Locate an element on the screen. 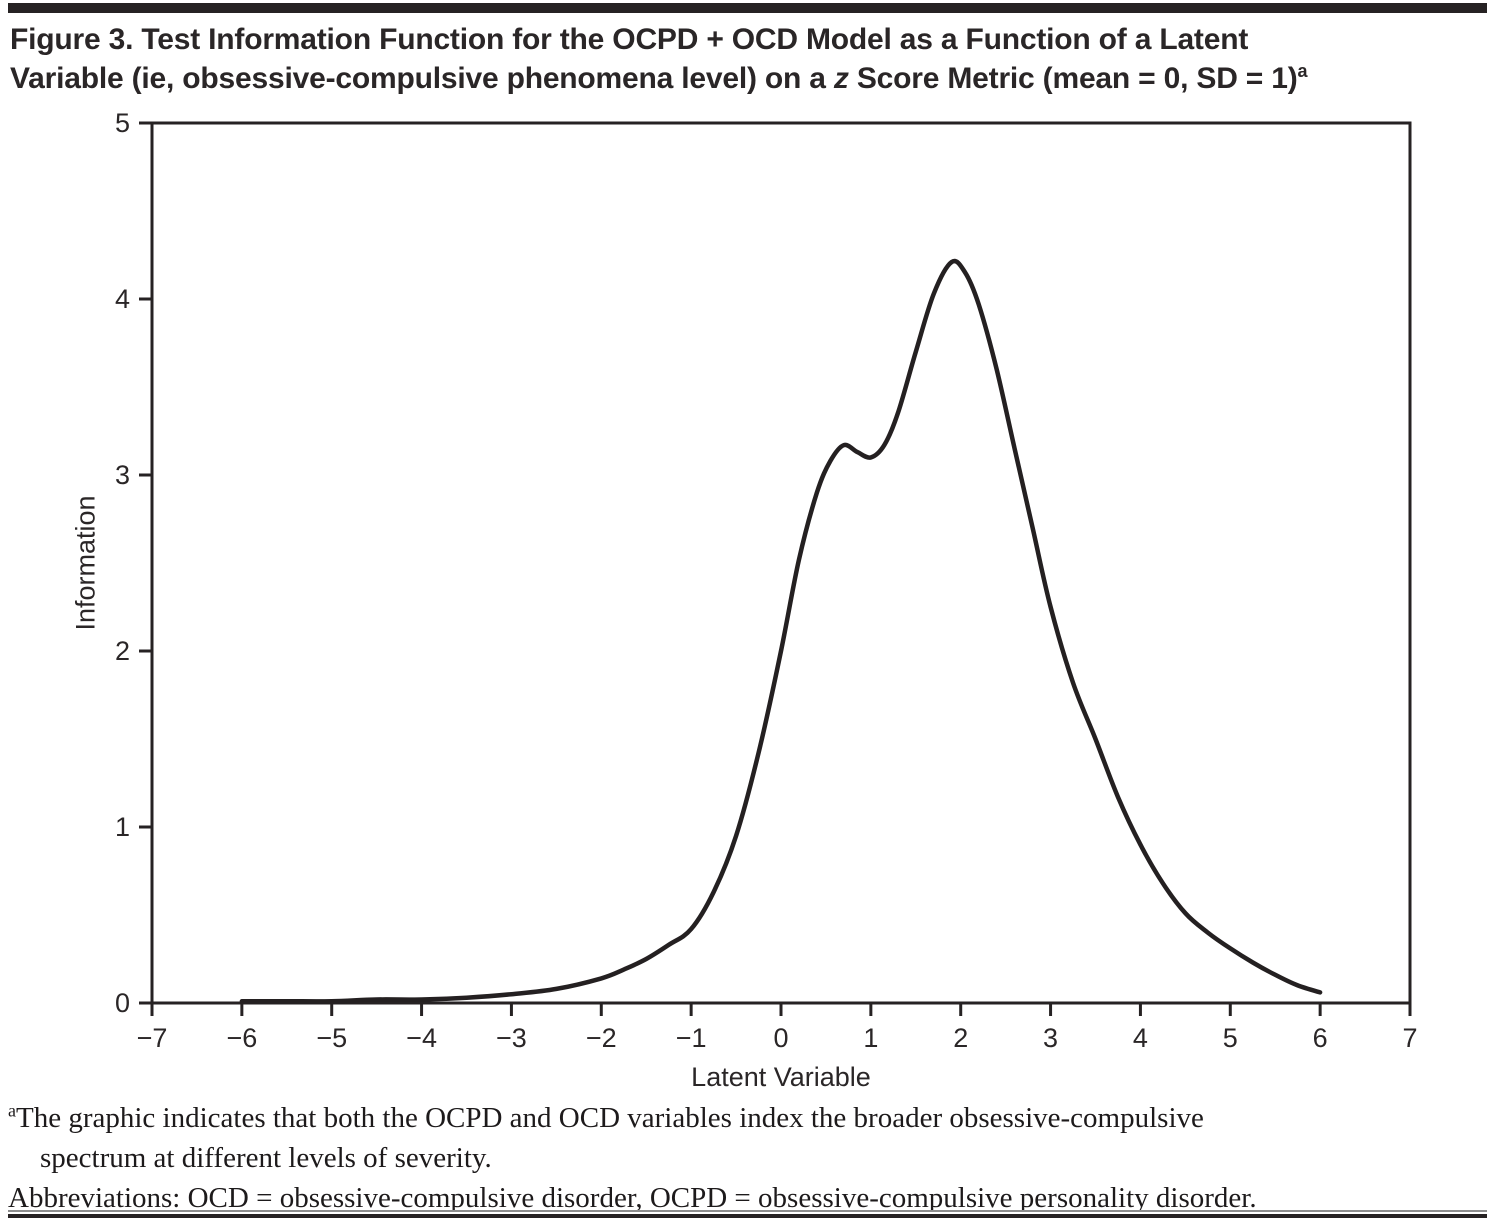  figure-title-italic-z: z is located at coordinates (841, 78).